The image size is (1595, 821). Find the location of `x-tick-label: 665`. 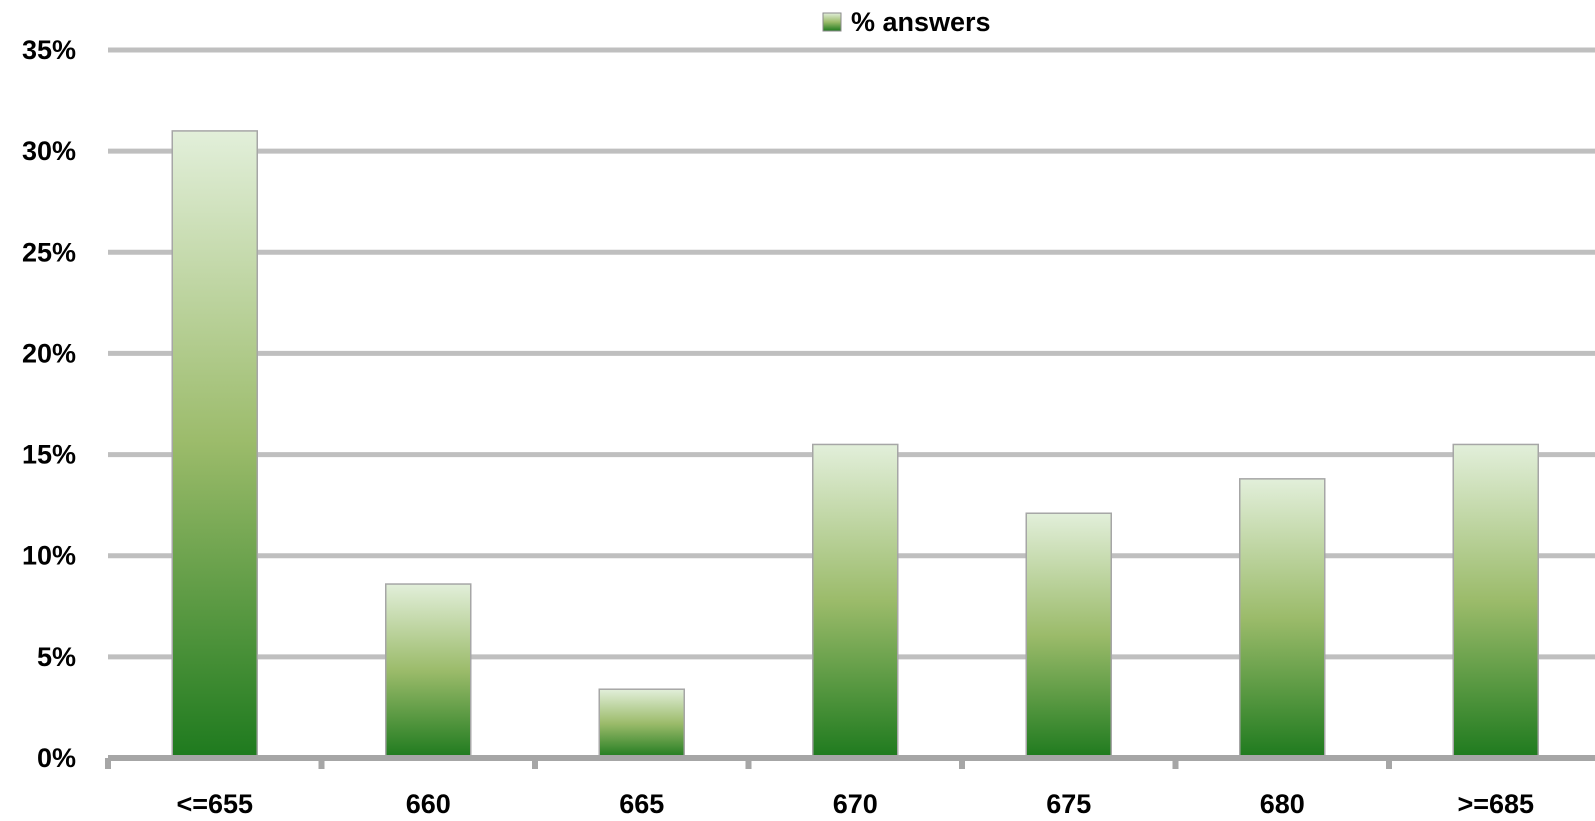

x-tick-label: 665 is located at coordinates (641, 804).